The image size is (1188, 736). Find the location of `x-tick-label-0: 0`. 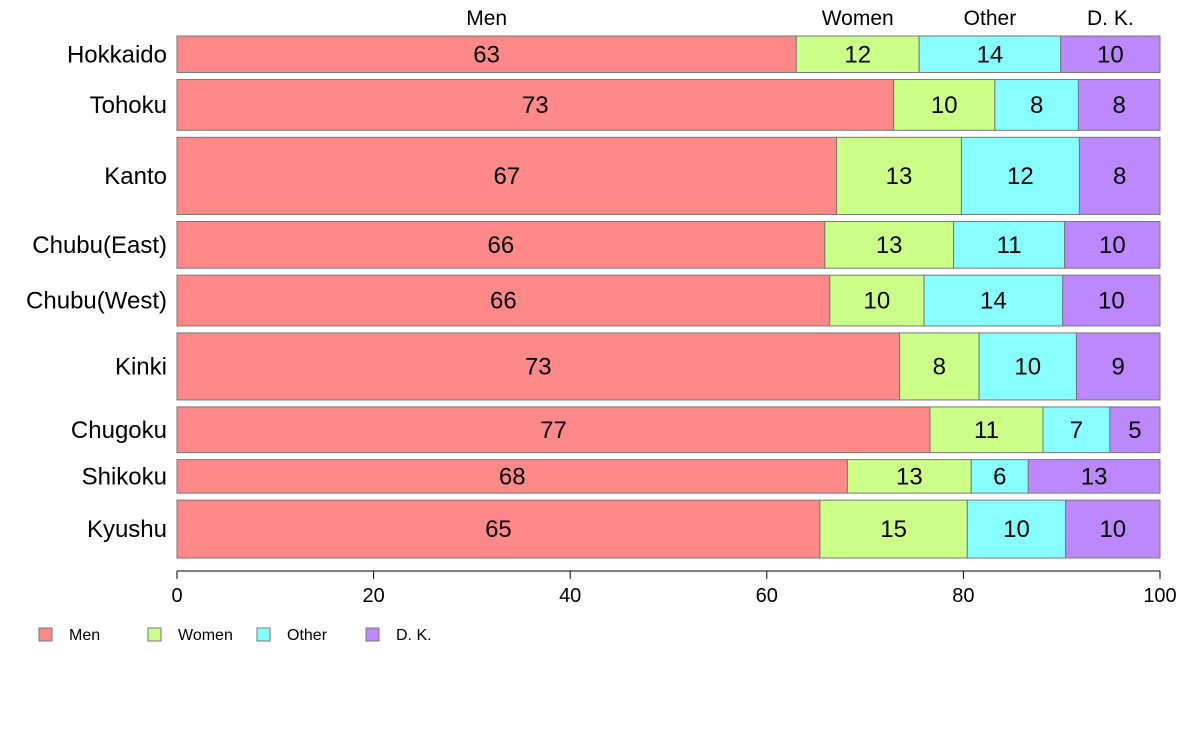

x-tick-label-0: 0 is located at coordinates (176, 596).